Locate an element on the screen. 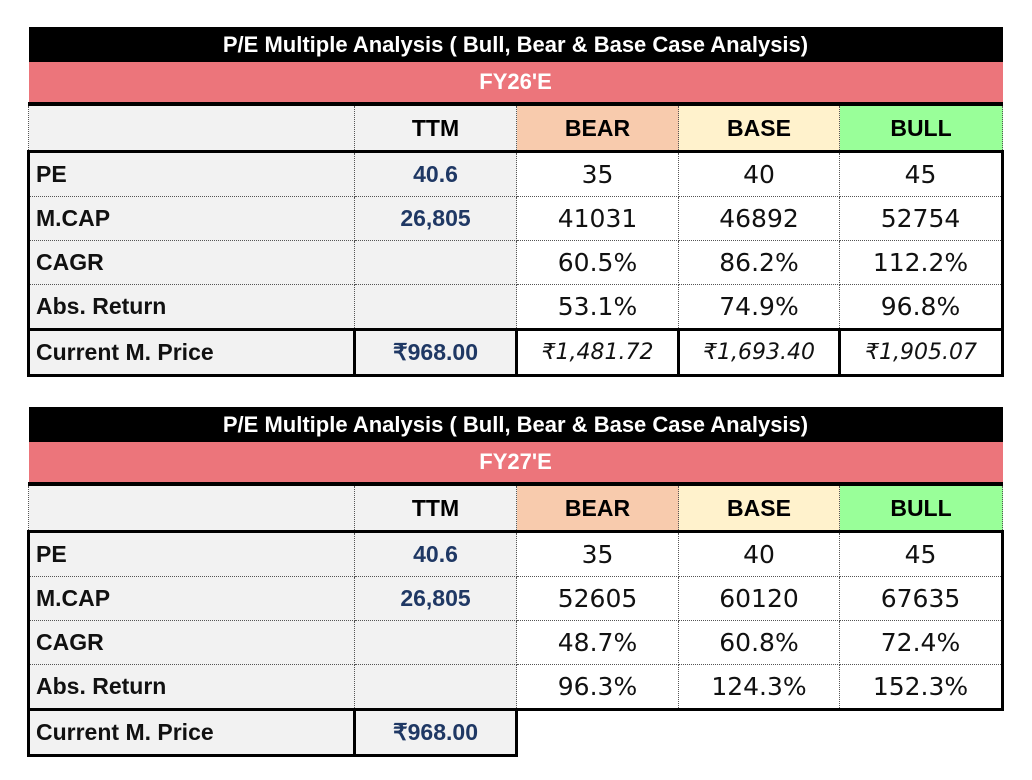  bull-value: 96.8% is located at coordinates (921, 307).